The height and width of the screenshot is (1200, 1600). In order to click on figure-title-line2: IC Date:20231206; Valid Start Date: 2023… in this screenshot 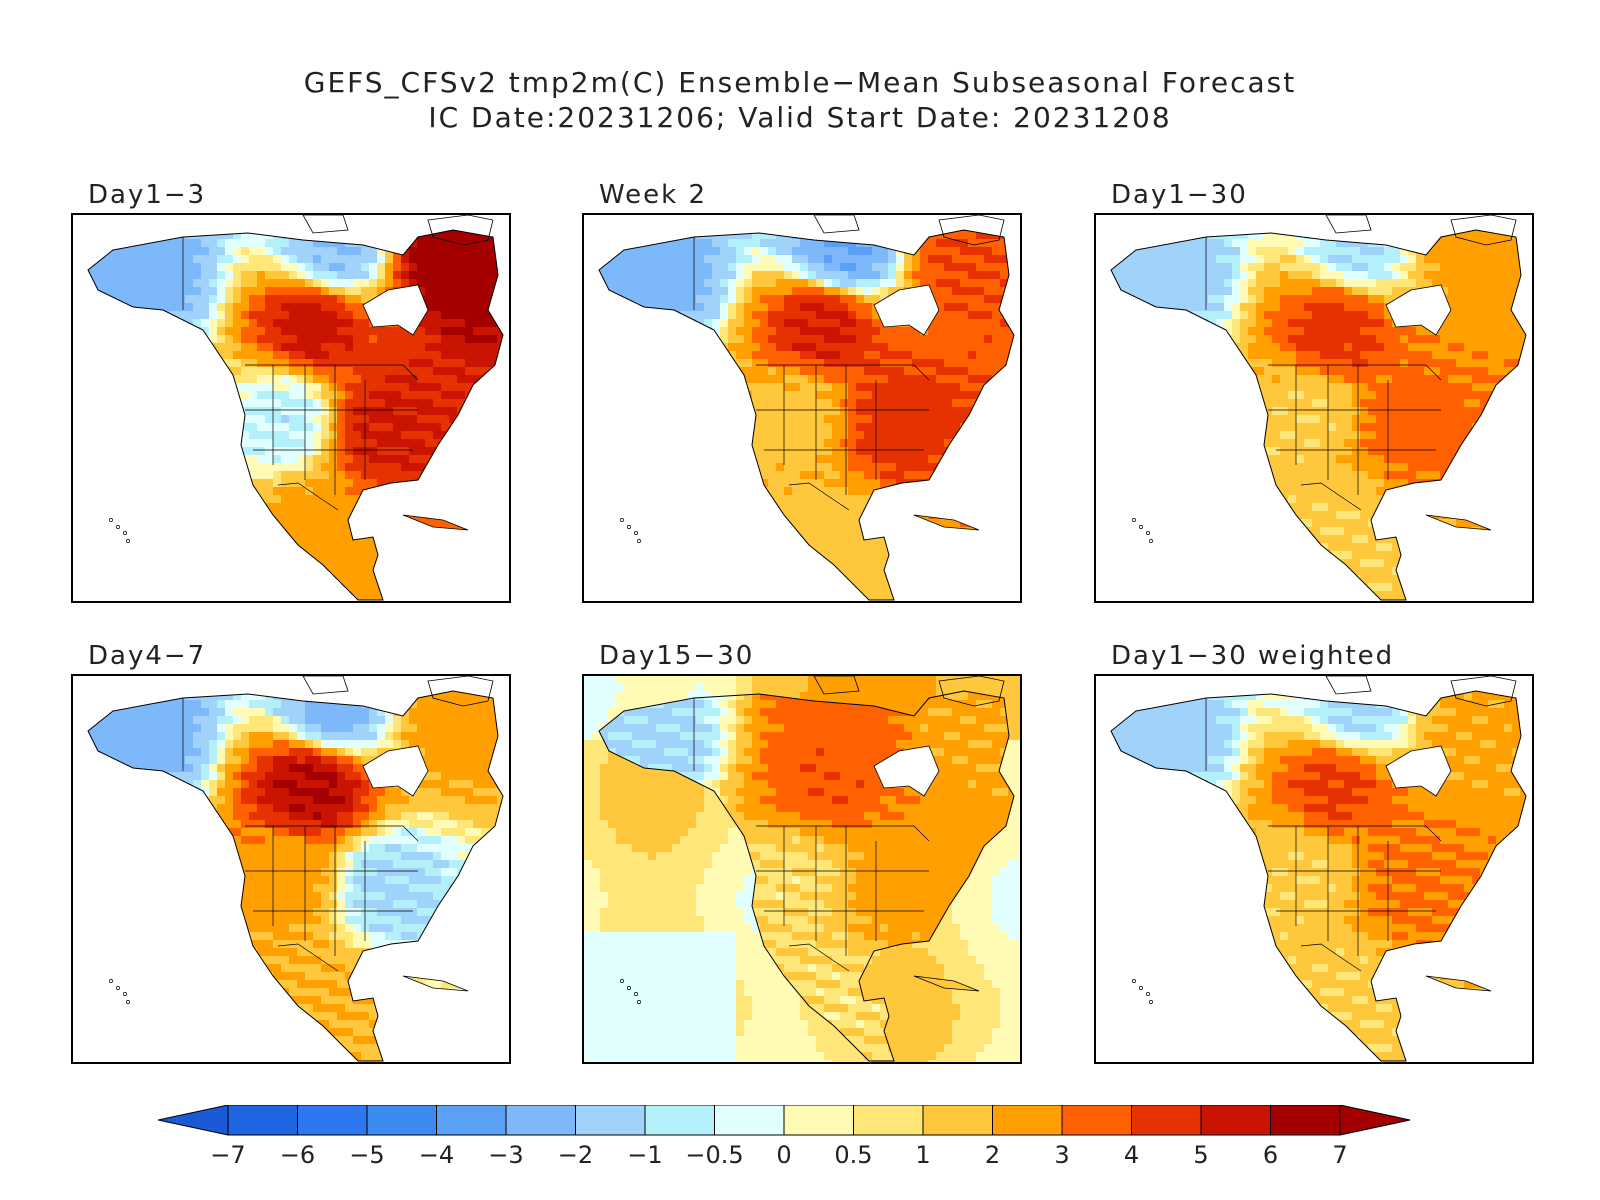, I will do `click(800, 117)`.